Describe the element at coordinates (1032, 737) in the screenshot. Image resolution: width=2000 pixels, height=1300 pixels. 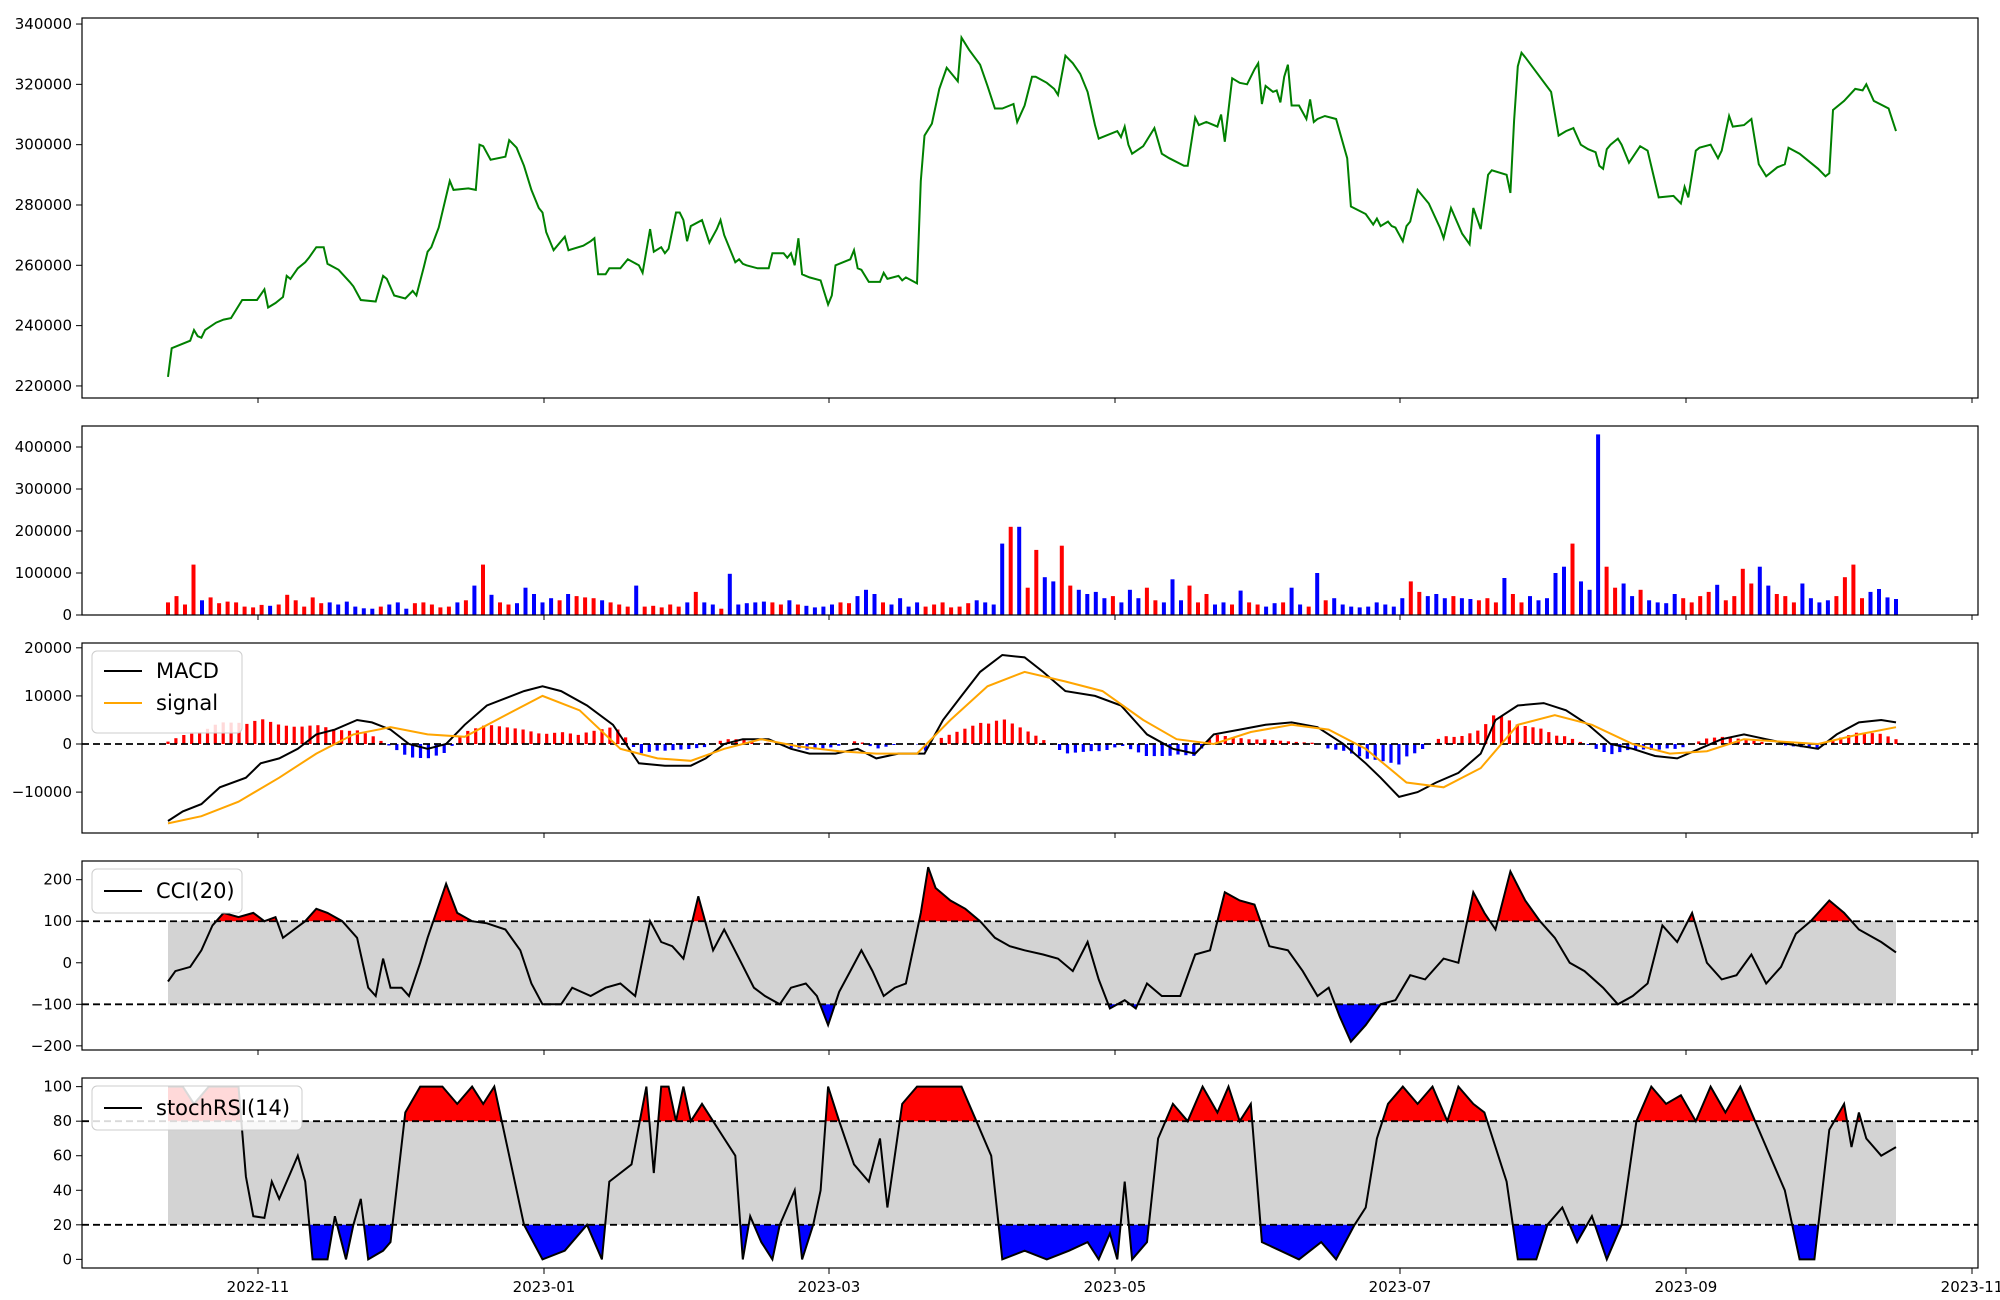
I see `macd-line` at that location.